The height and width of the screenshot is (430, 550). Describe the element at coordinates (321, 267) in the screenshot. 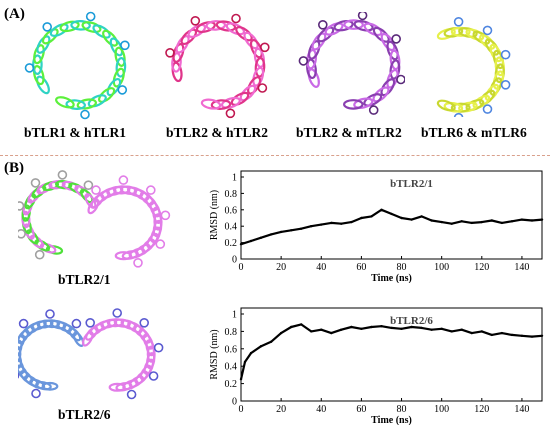

I see `x-tick-label: 40` at that location.